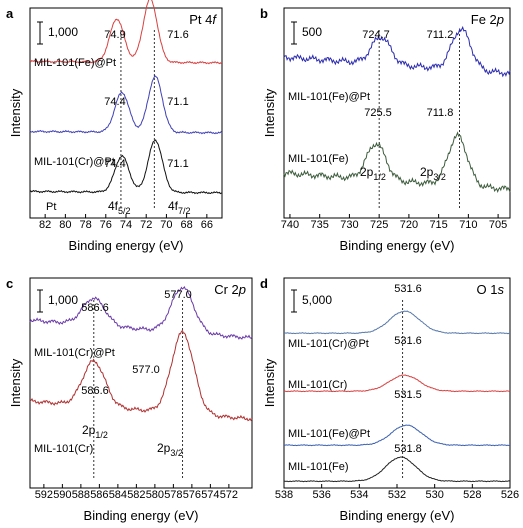 The width and height of the screenshot is (523, 528). What do you see at coordinates (397, 495) in the screenshot?
I see `x-tick-label: 532` at bounding box center [397, 495].